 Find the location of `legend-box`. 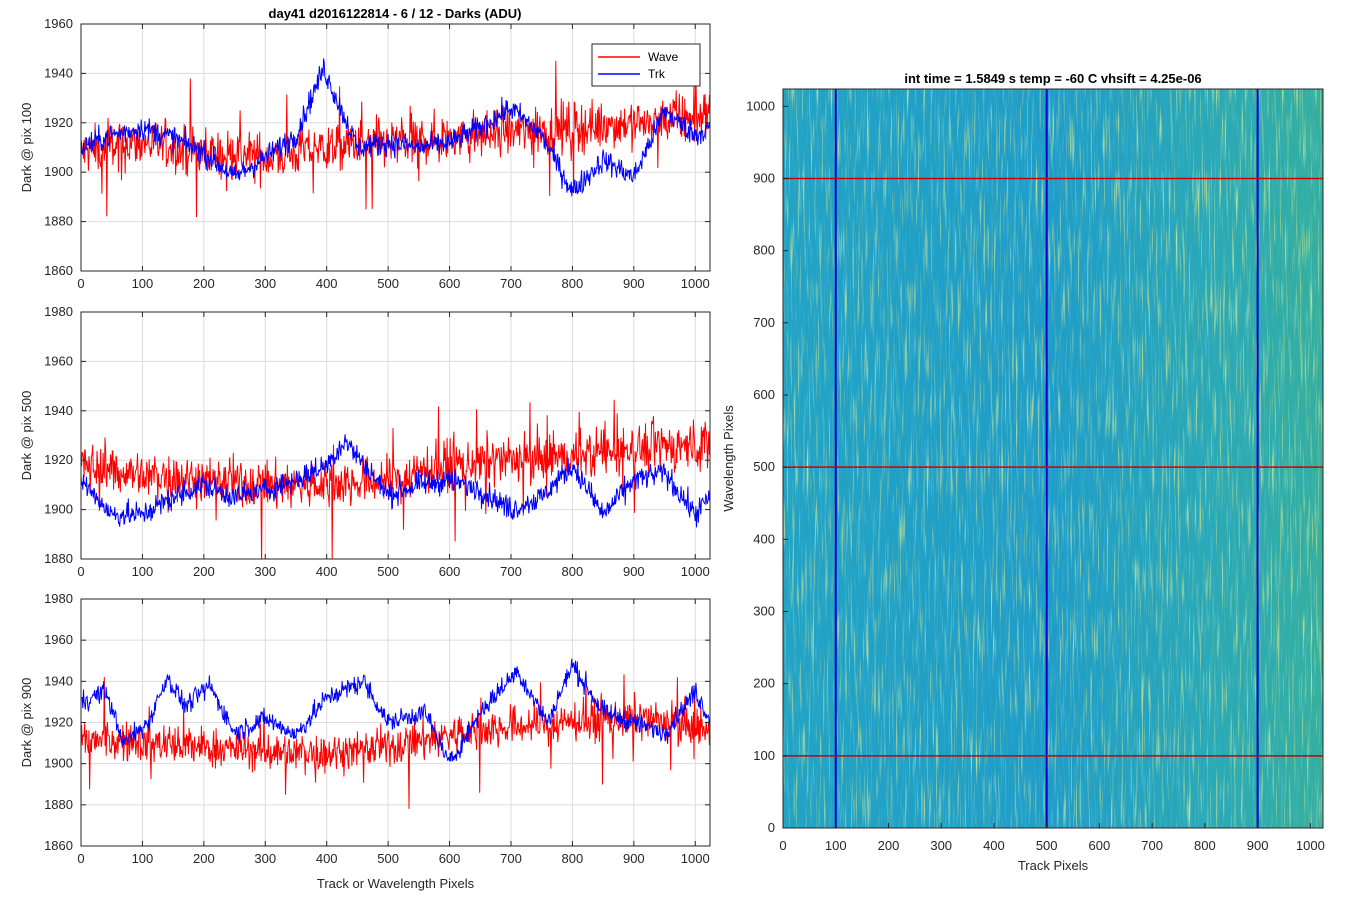

legend-box is located at coordinates (646, 65).